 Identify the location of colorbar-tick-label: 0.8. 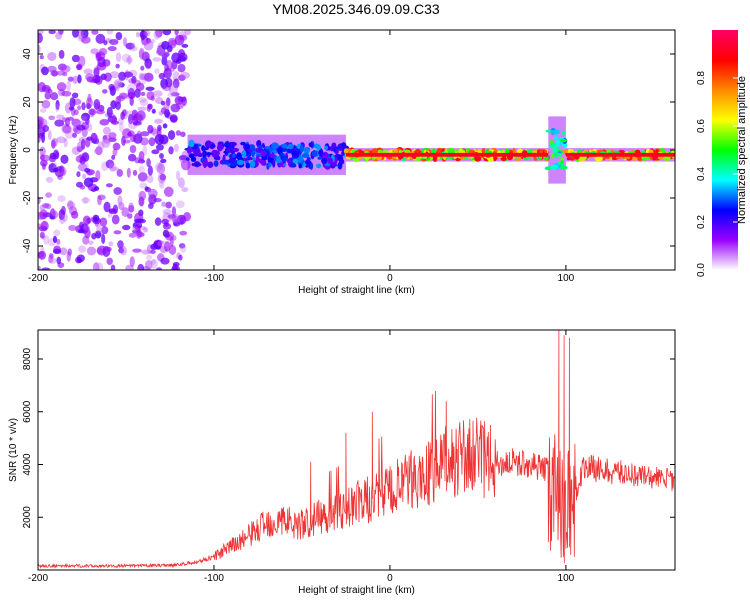
(701, 78).